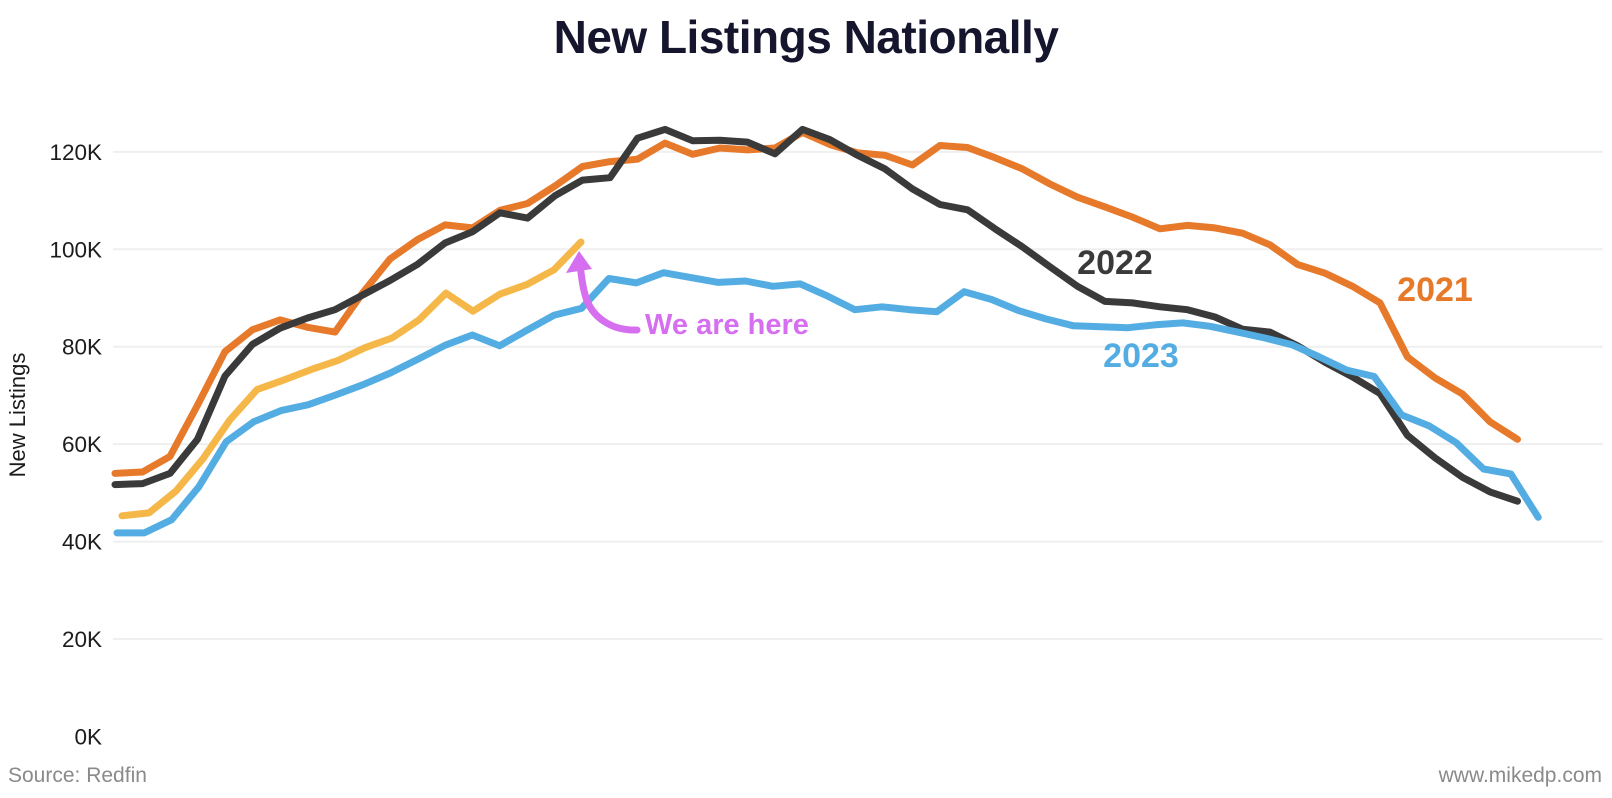  I want to click on series-label-2022: 2022, so click(1115, 263).